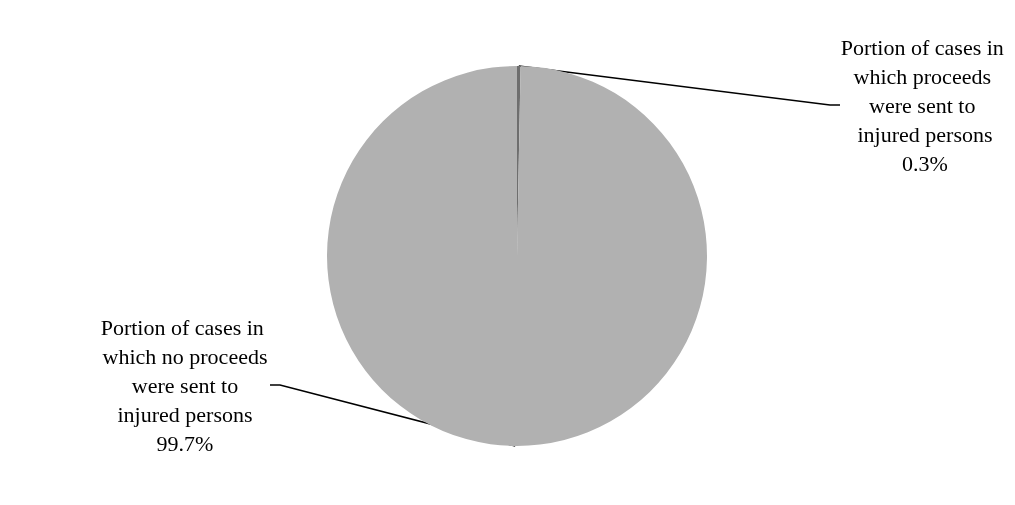  I want to click on slice-label: Portion of cases in which proceeds were sent to injured persons, so click(925, 90).